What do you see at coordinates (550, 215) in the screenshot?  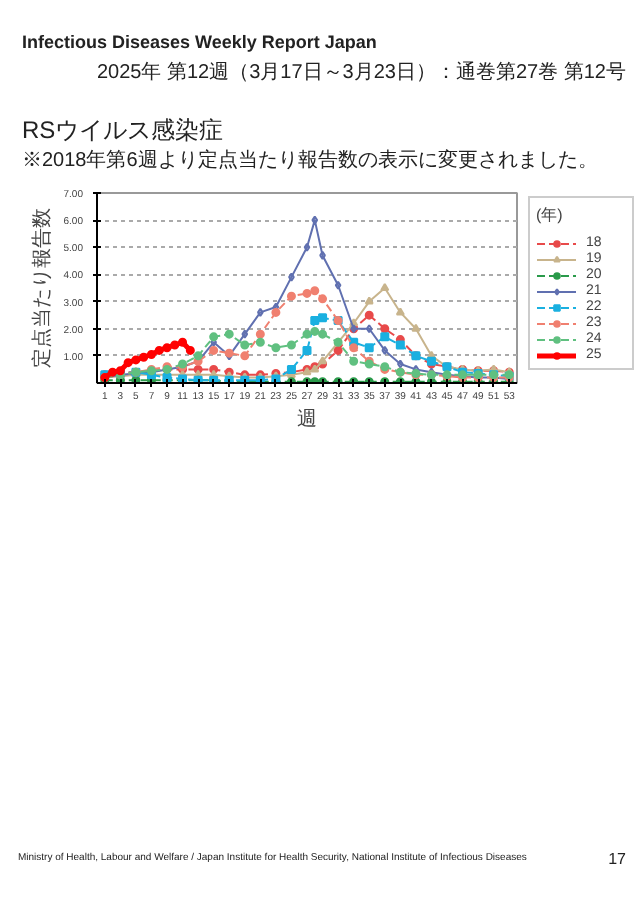 I see `legend-title: (年)` at bounding box center [550, 215].